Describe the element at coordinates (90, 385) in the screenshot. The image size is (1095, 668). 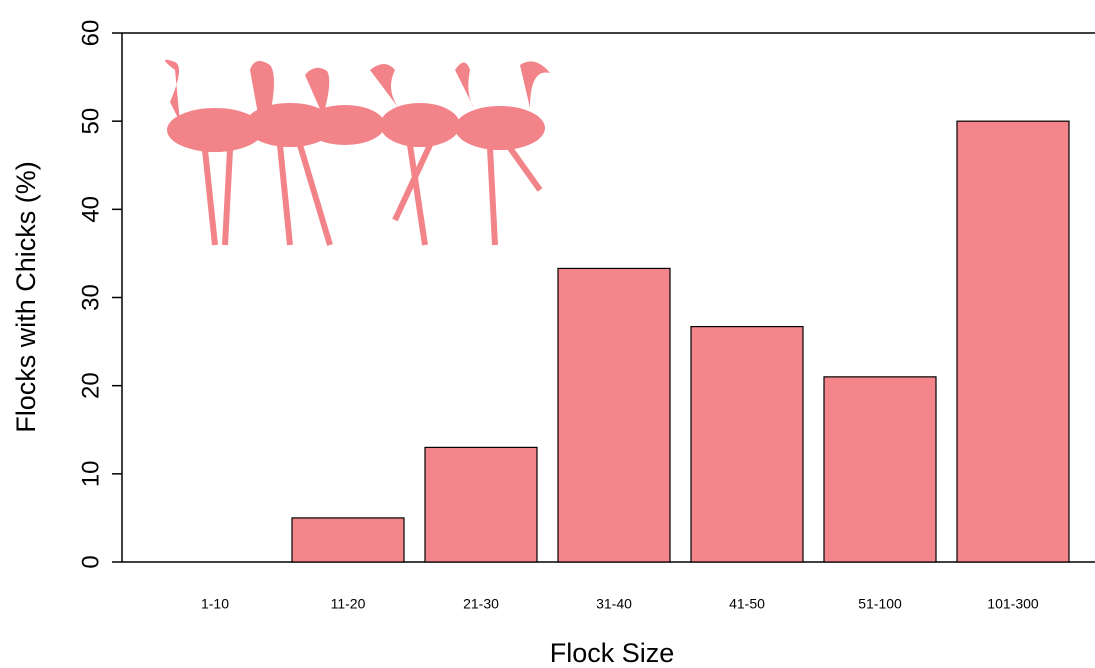
I see `y-tick-label: 20` at that location.